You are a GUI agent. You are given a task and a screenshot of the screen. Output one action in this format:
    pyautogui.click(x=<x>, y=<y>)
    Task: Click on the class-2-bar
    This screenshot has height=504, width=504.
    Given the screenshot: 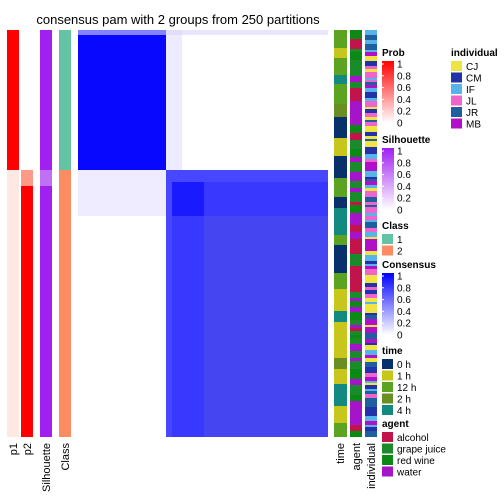 What is the action you would take?
    pyautogui.click(x=65, y=303)
    